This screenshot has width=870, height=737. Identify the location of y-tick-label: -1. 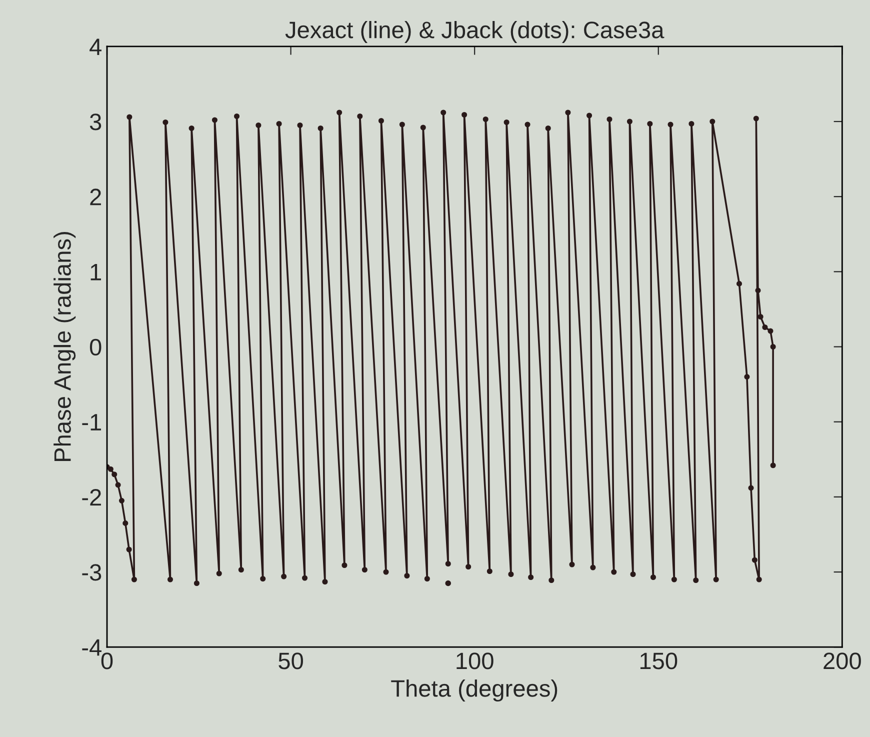
(91, 422).